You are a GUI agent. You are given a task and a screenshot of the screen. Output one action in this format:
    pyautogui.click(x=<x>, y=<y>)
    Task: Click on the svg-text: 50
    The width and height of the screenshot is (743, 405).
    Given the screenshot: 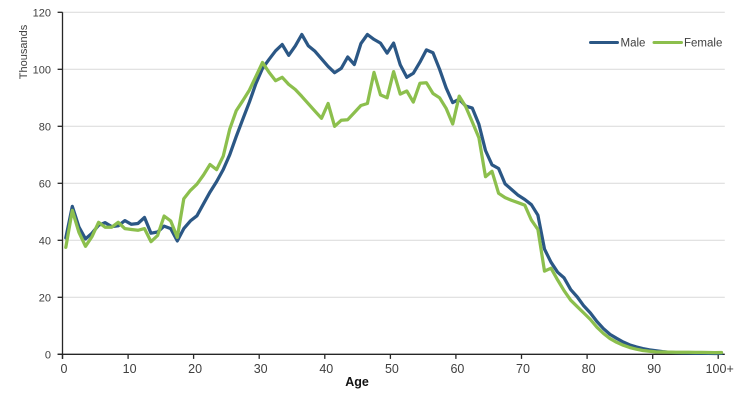 What is the action you would take?
    pyautogui.click(x=392, y=369)
    